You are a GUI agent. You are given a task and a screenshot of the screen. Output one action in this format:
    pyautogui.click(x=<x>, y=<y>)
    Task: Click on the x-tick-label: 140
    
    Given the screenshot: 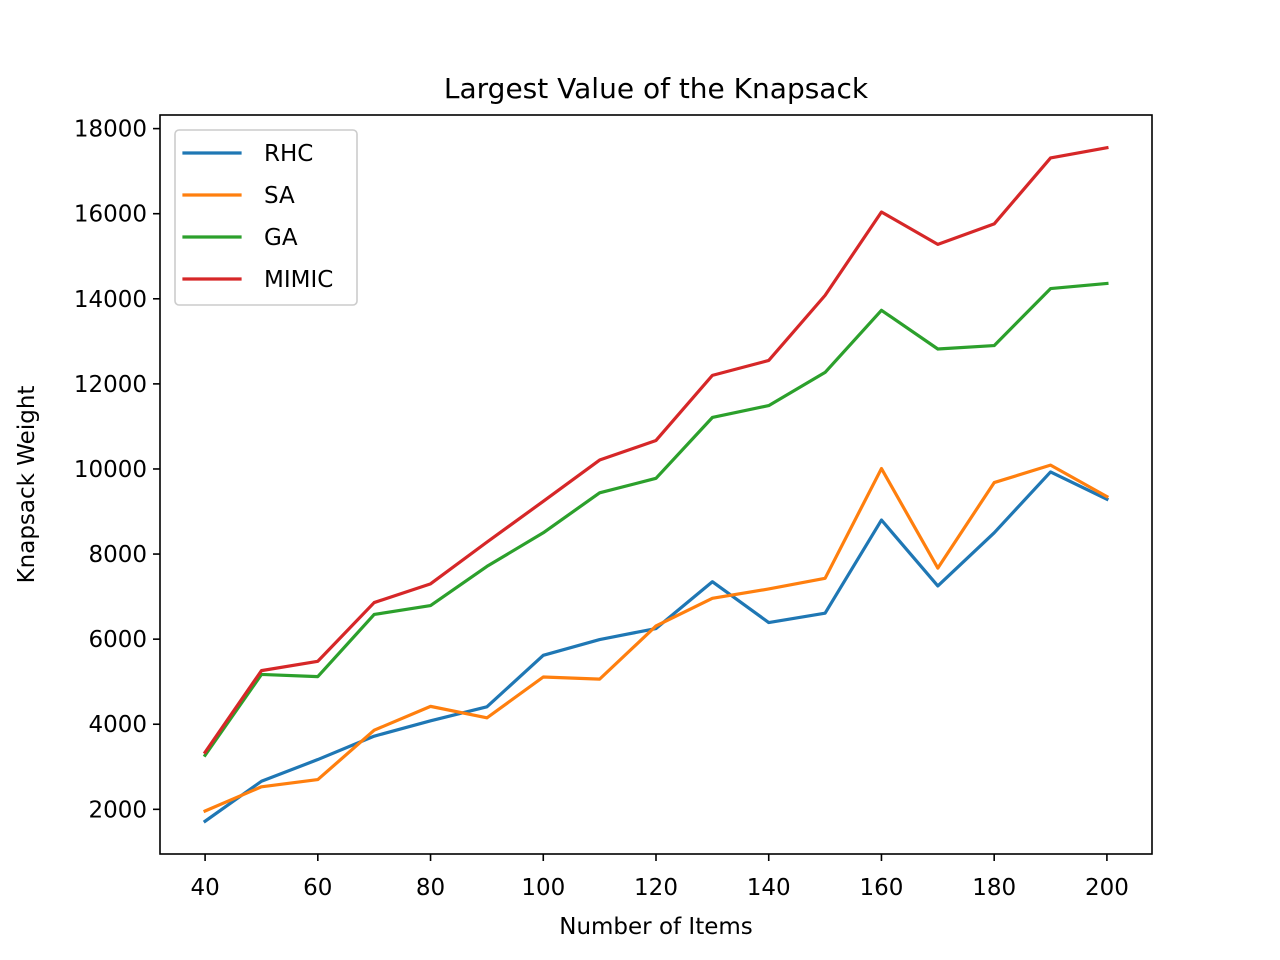 What is the action you would take?
    pyautogui.click(x=769, y=888)
    